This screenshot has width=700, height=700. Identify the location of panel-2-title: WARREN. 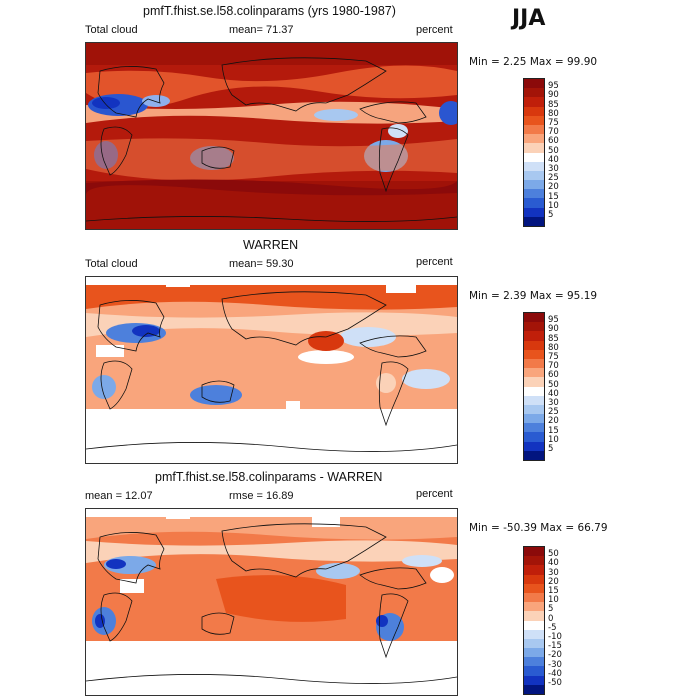
(271, 245).